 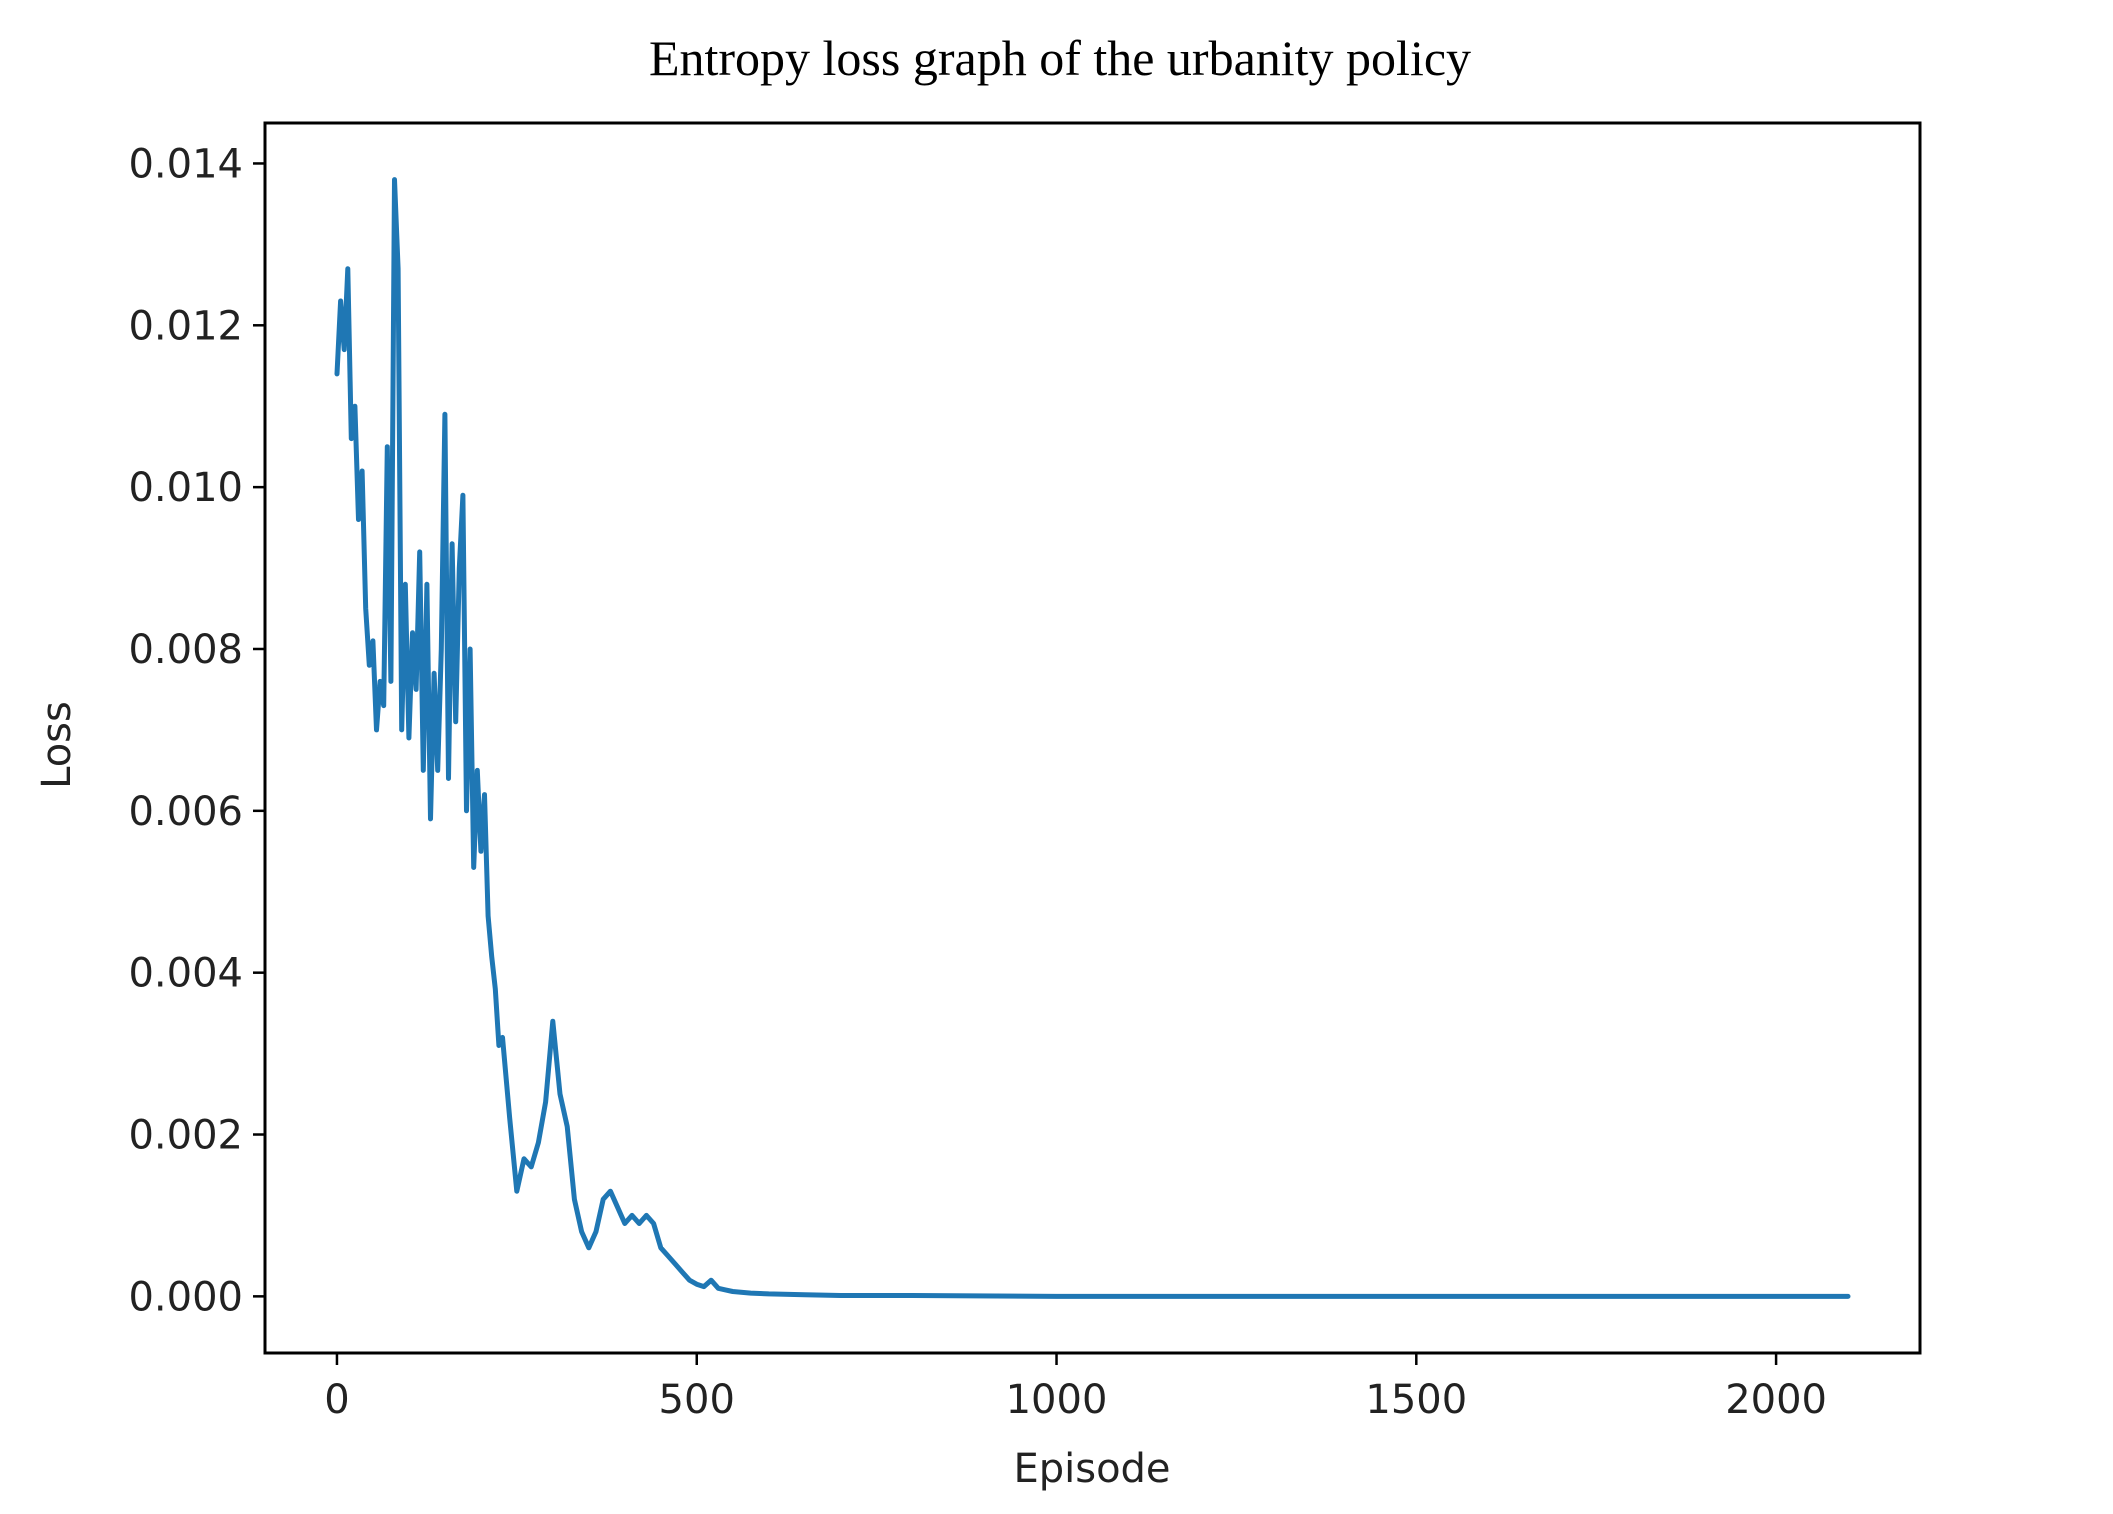 I want to click on x-tick-label: 1000, so click(x=1057, y=1400).